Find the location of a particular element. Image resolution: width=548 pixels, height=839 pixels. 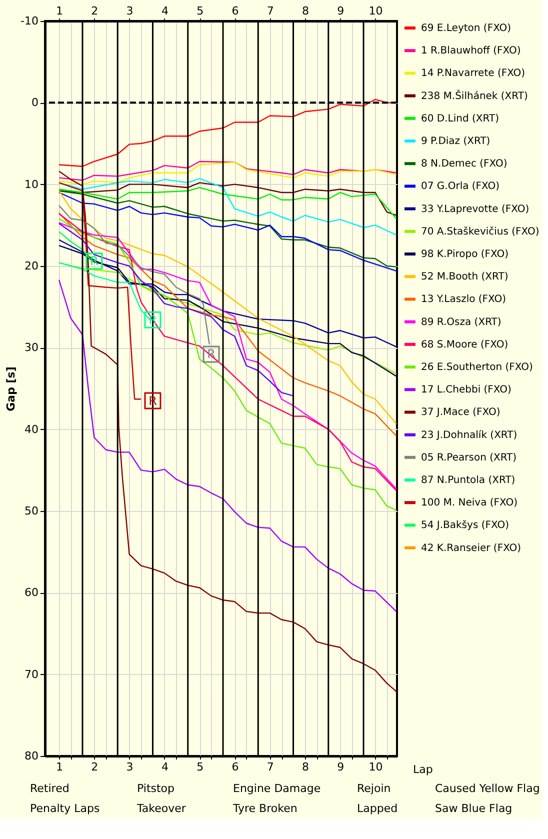

text: Saw Blue Flag is located at coordinates (473, 808).